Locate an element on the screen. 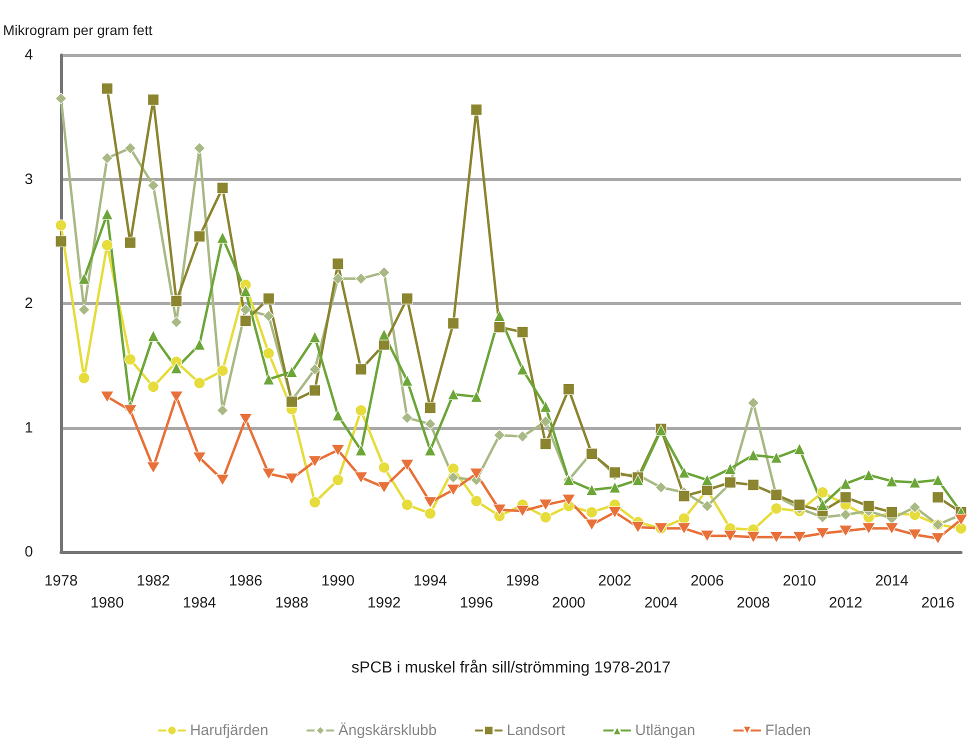  x-axis-title: sPCB i muskel från sill/strömming 1978-2017 is located at coordinates (511, 668).